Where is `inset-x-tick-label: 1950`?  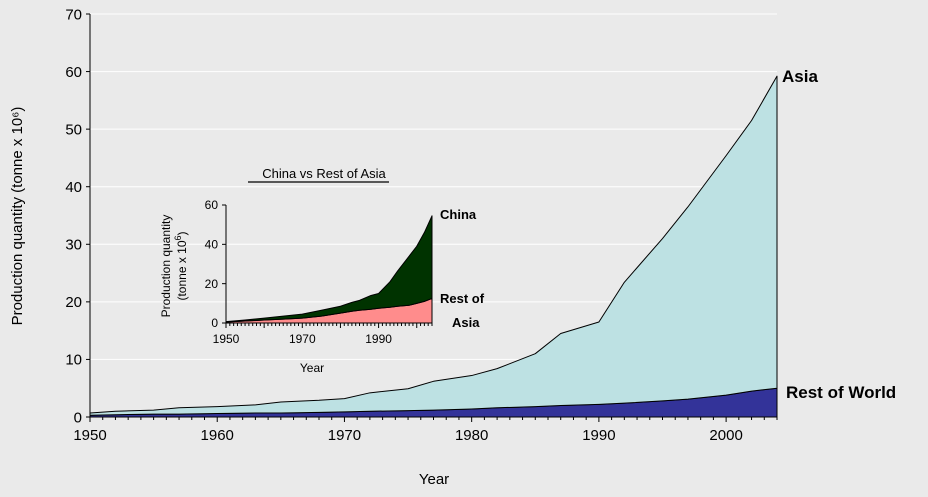
inset-x-tick-label: 1950 is located at coordinates (226, 339).